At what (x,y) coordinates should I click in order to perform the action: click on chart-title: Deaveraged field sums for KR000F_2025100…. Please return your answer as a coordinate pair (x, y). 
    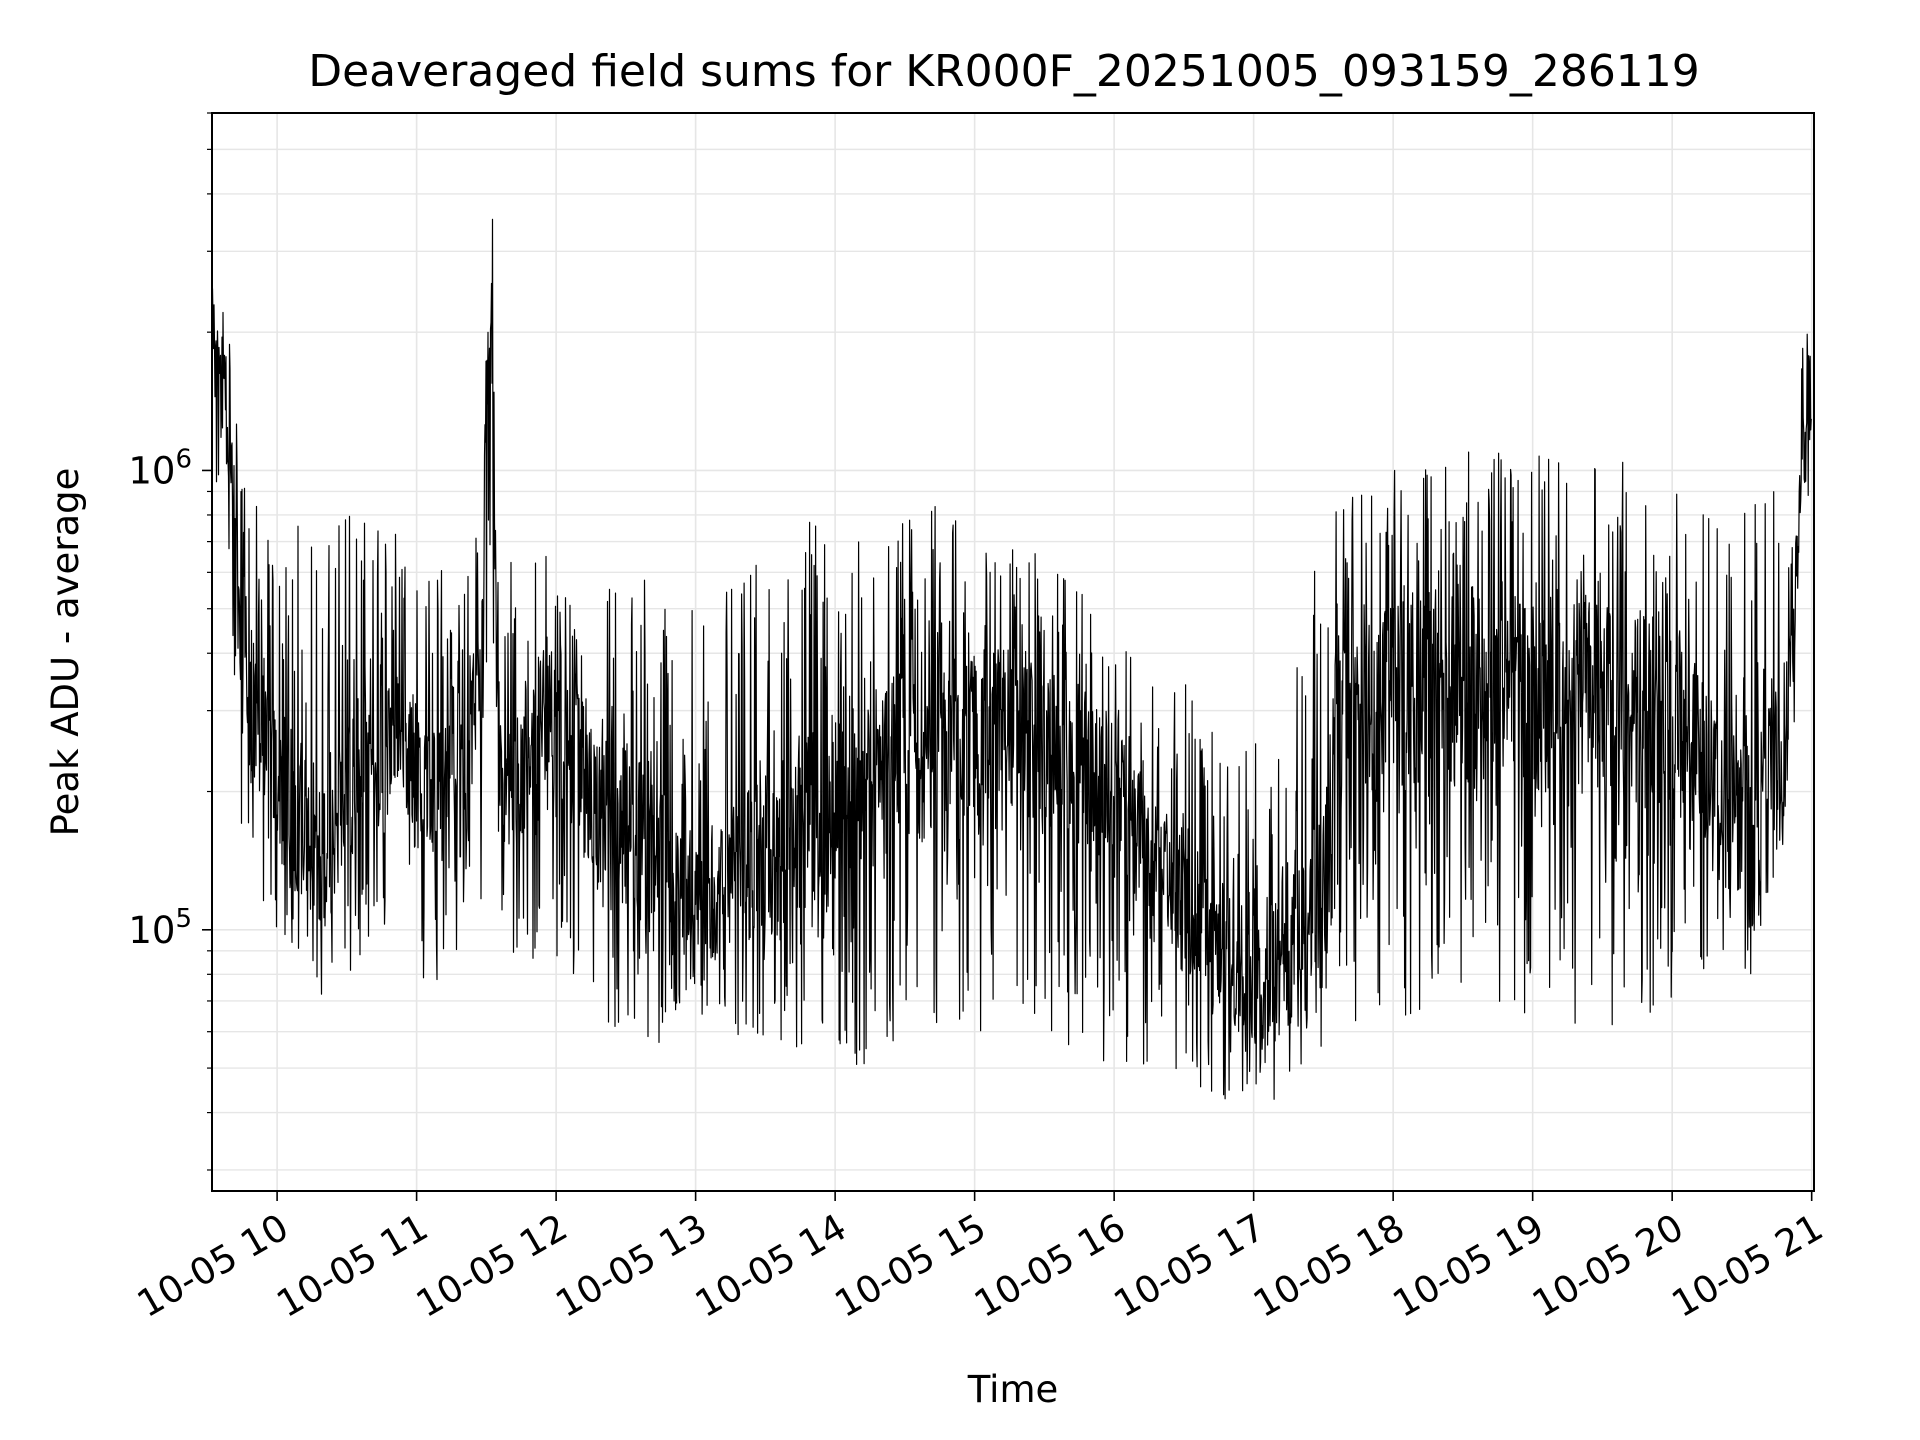
    Looking at the image, I should click on (1004, 71).